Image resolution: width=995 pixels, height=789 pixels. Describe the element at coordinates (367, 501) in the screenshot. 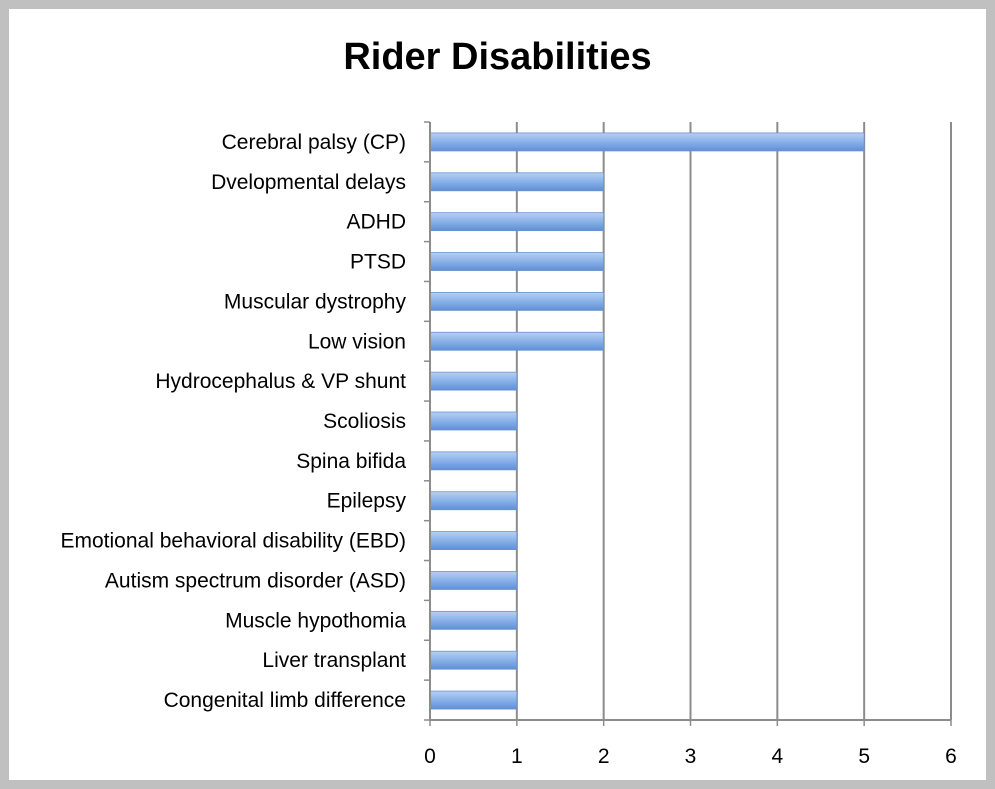

I see `category-label: Epilepsy` at that location.